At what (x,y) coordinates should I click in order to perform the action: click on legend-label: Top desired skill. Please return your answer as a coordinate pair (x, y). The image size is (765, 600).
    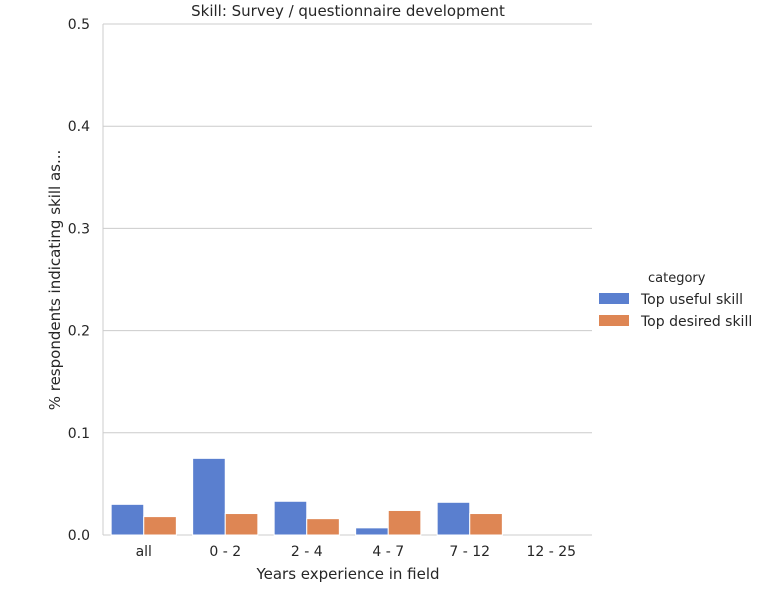
    Looking at the image, I should click on (696, 322).